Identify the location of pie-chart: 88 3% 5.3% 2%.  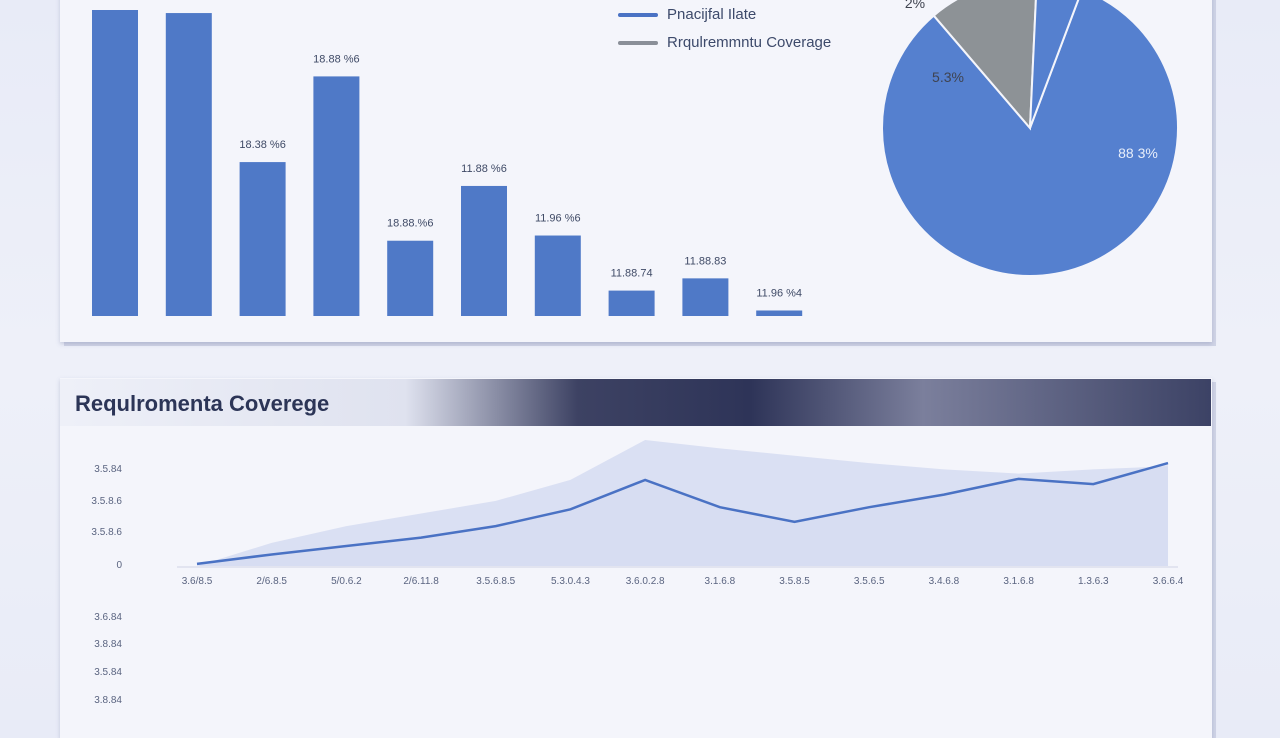
(1030, 138).